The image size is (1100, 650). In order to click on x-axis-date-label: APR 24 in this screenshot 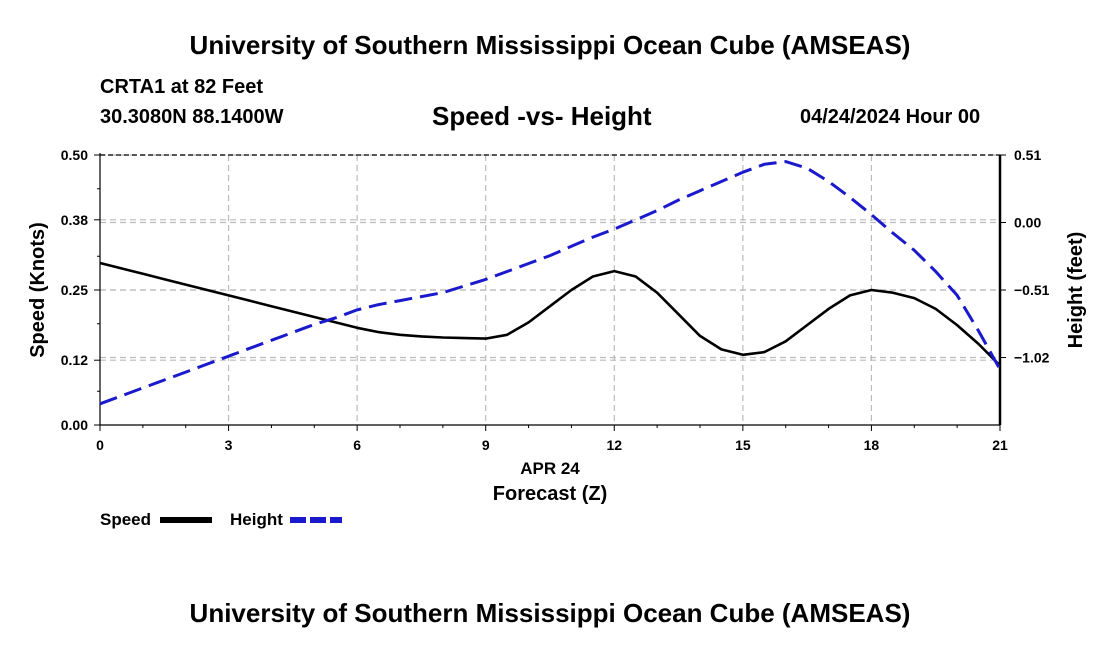, I will do `click(550, 468)`.